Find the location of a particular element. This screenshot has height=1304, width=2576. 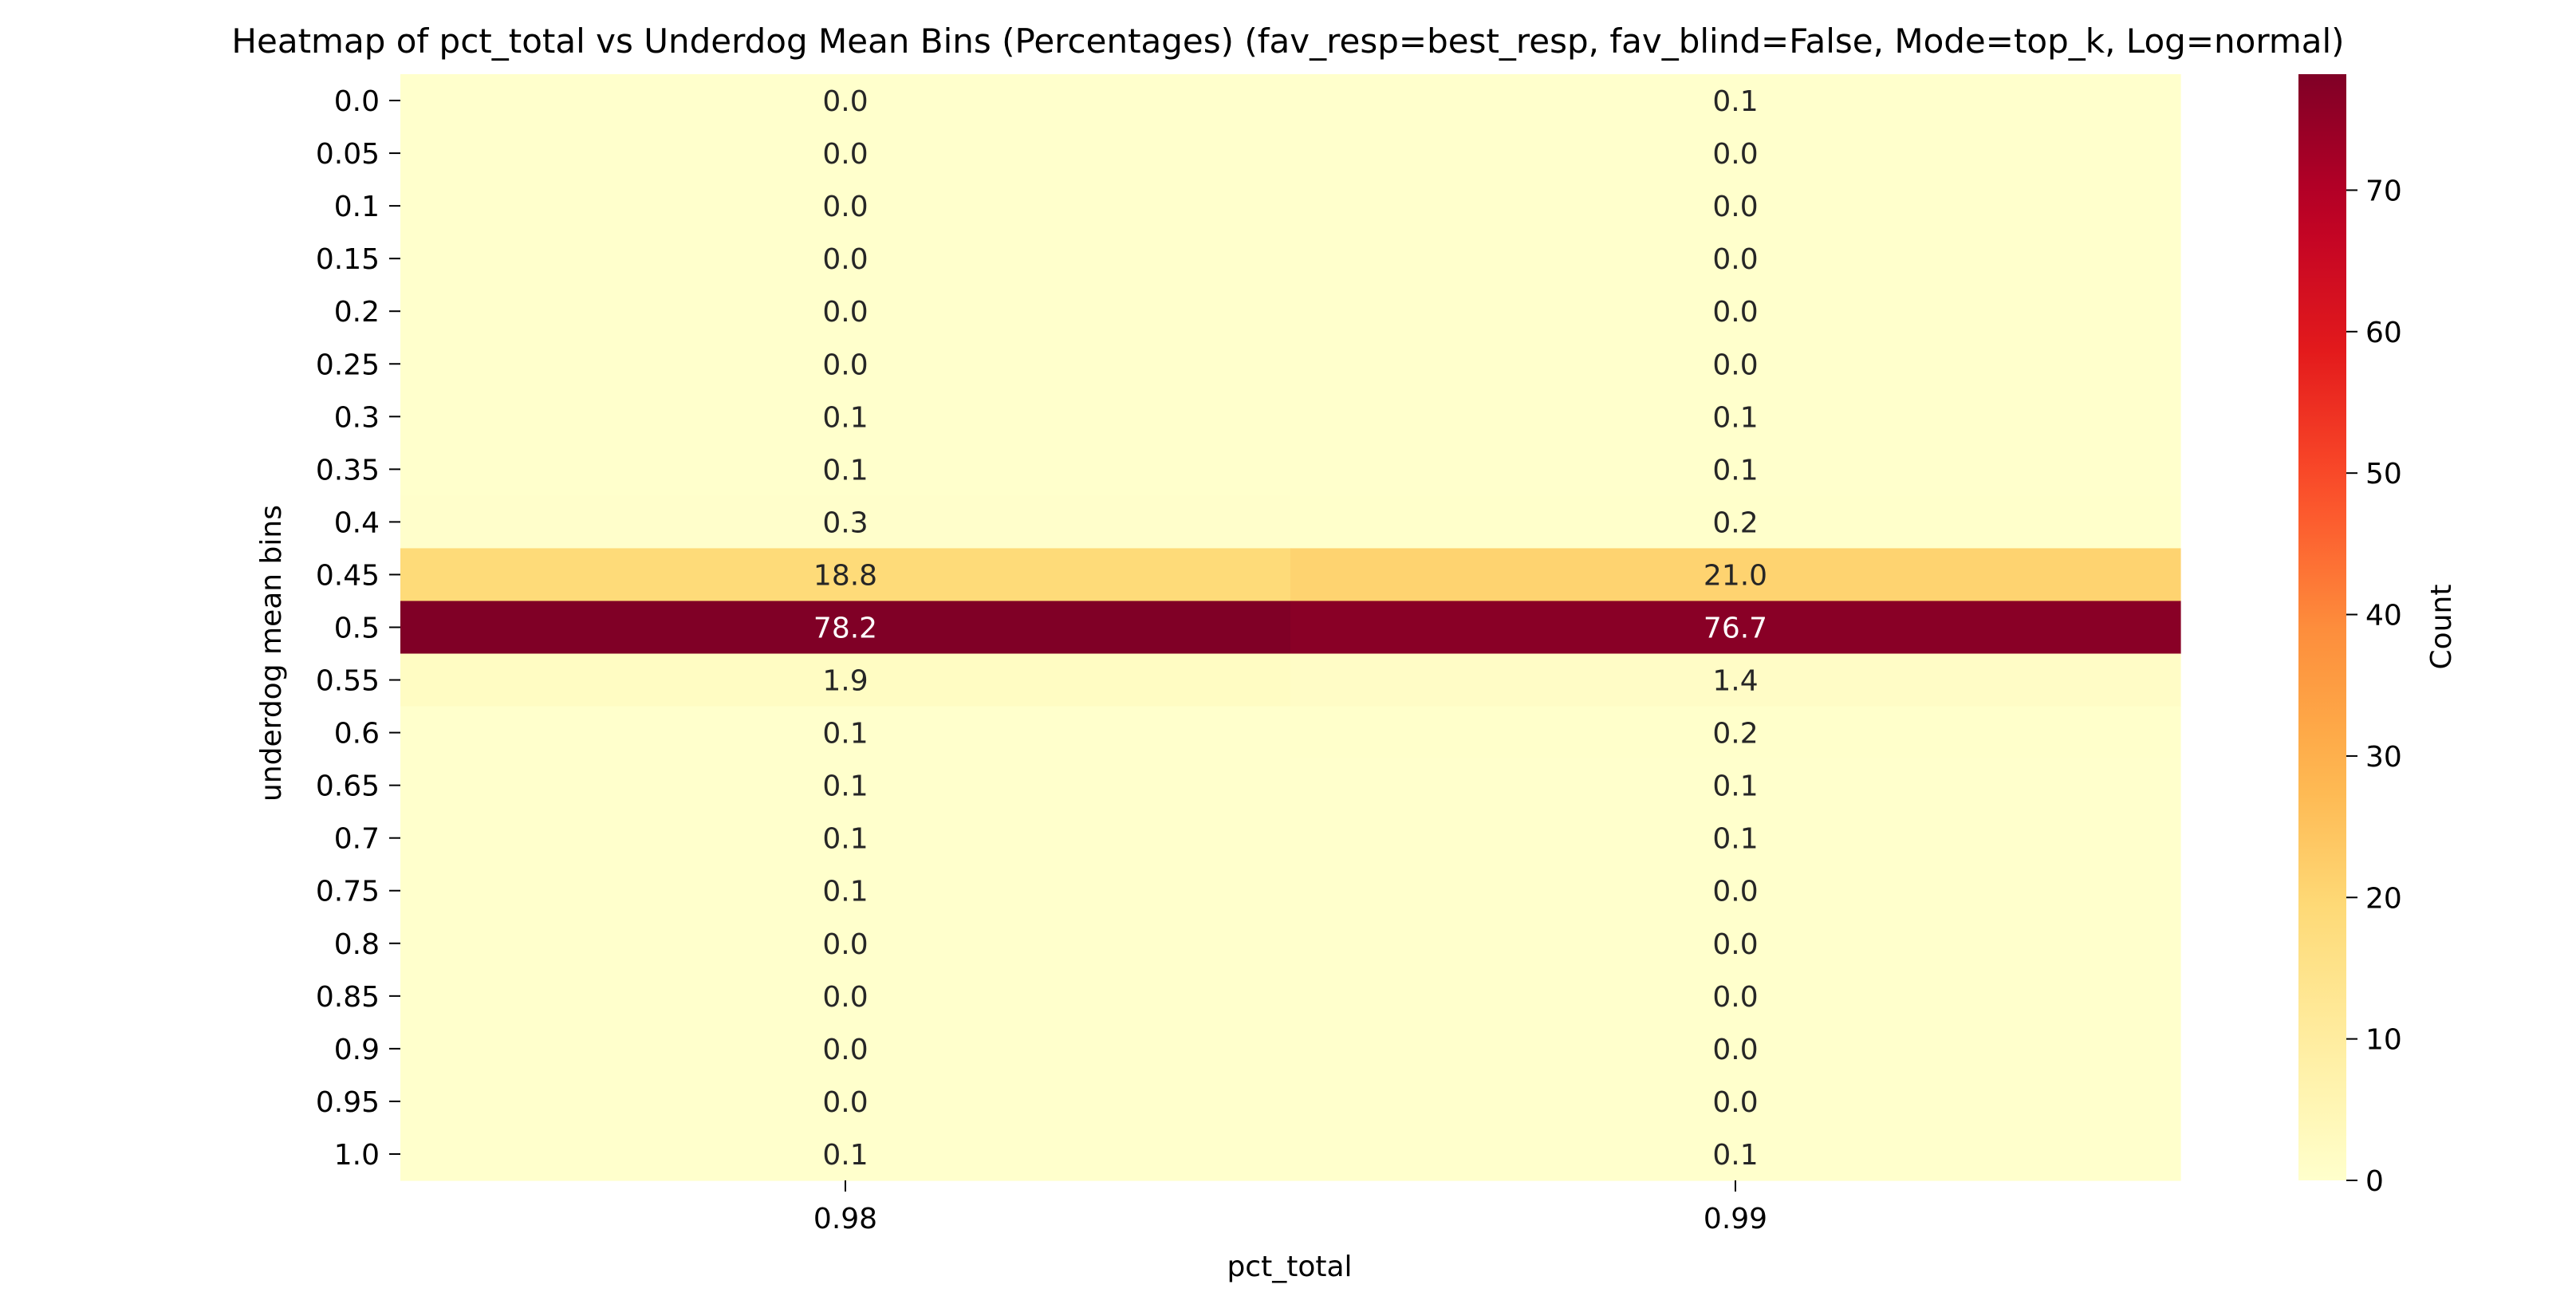

y-tick-label: 0.1 is located at coordinates (357, 207).